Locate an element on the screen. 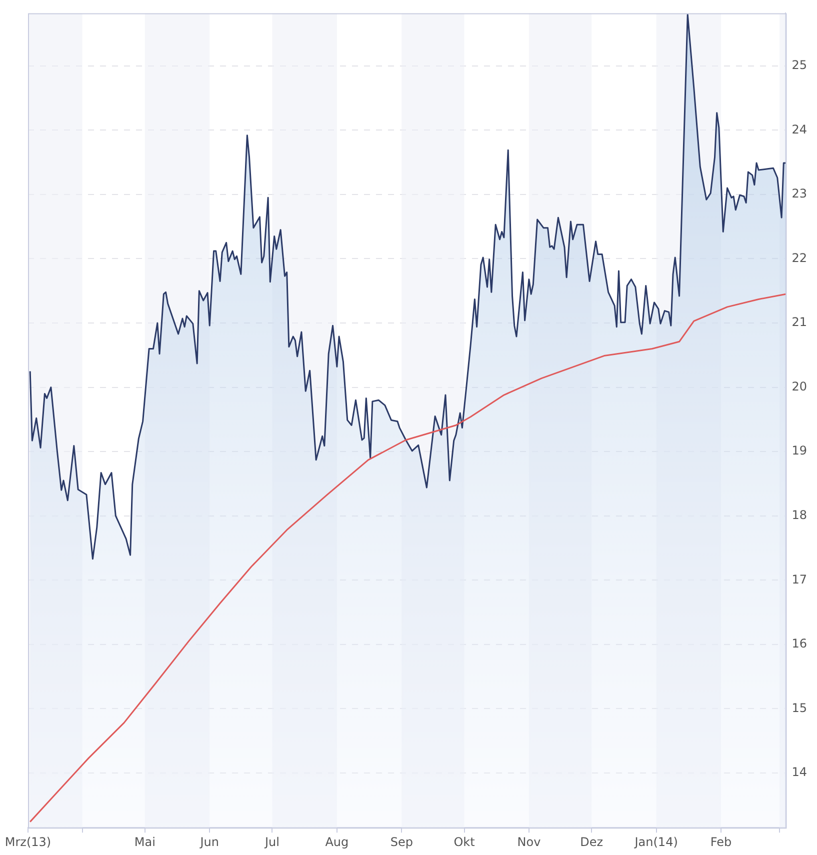  x-tick-label: Jun is located at coordinates (209, 841).